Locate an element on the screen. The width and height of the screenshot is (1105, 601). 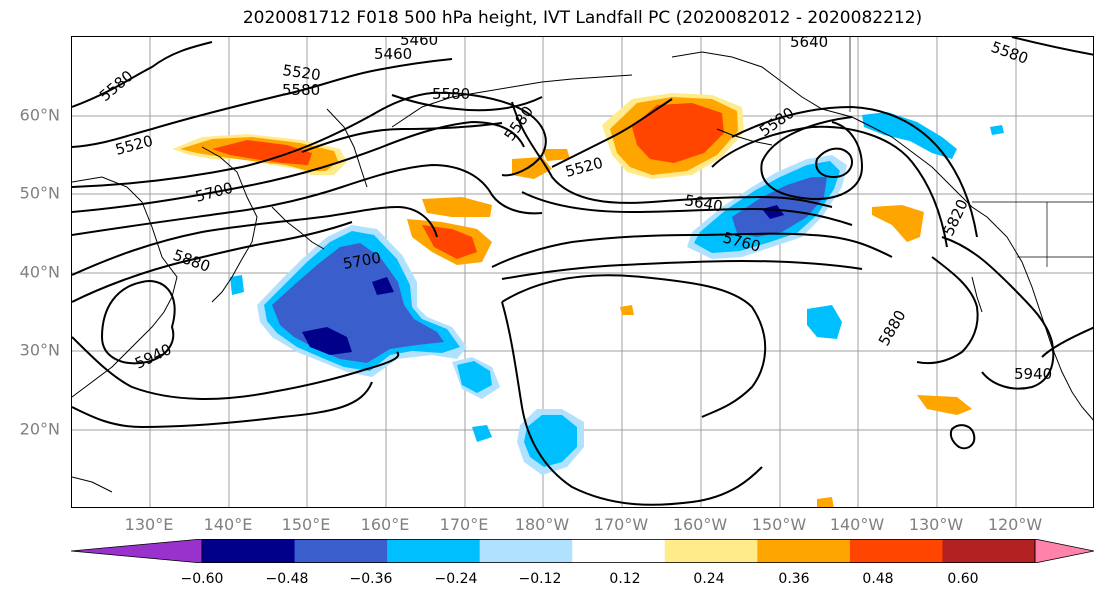
contour-label: 5820 is located at coordinates (955, 217).